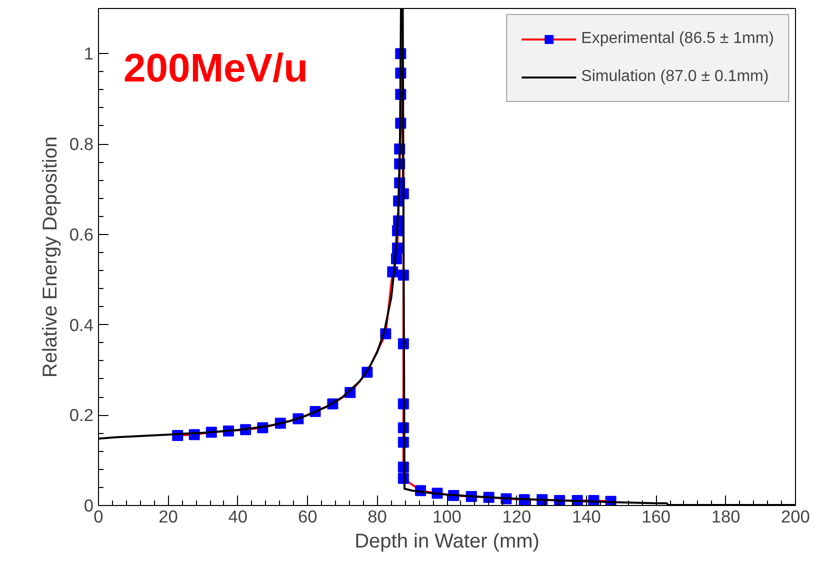 This screenshot has height=565, width=828. Describe the element at coordinates (216, 68) in the screenshot. I see `annotation: 200MeV/u` at that location.